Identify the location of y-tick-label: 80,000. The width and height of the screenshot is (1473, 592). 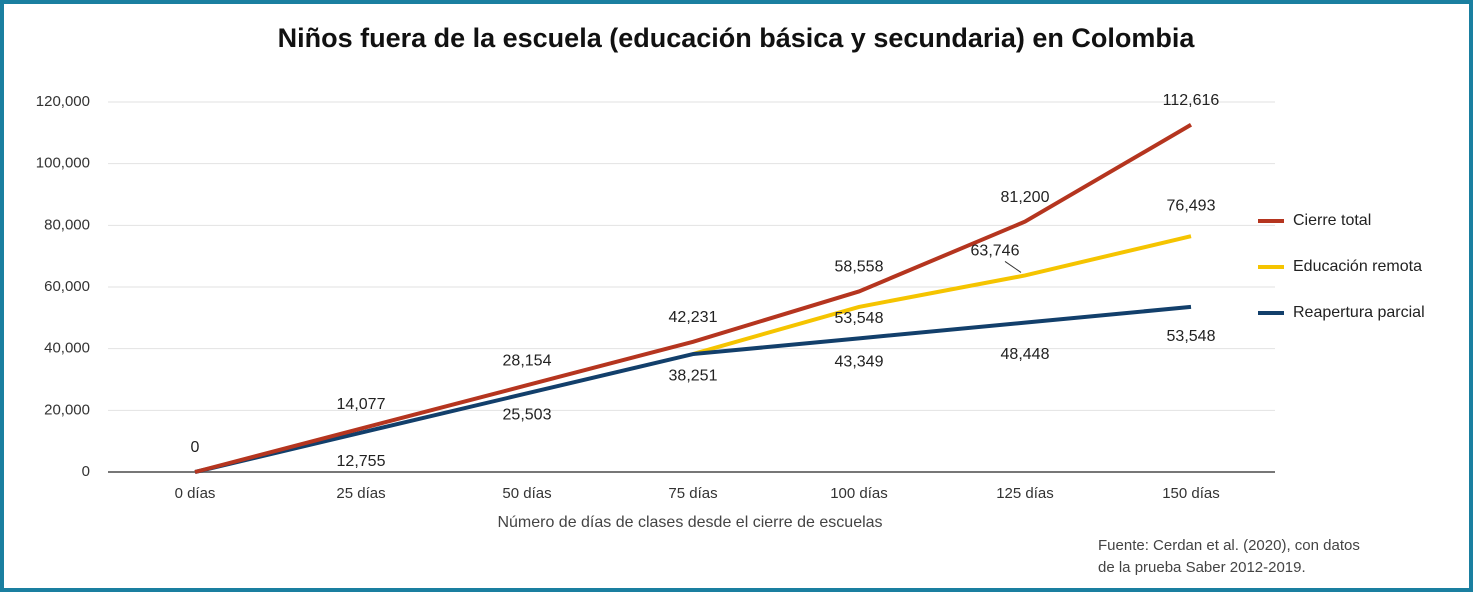
(67, 224).